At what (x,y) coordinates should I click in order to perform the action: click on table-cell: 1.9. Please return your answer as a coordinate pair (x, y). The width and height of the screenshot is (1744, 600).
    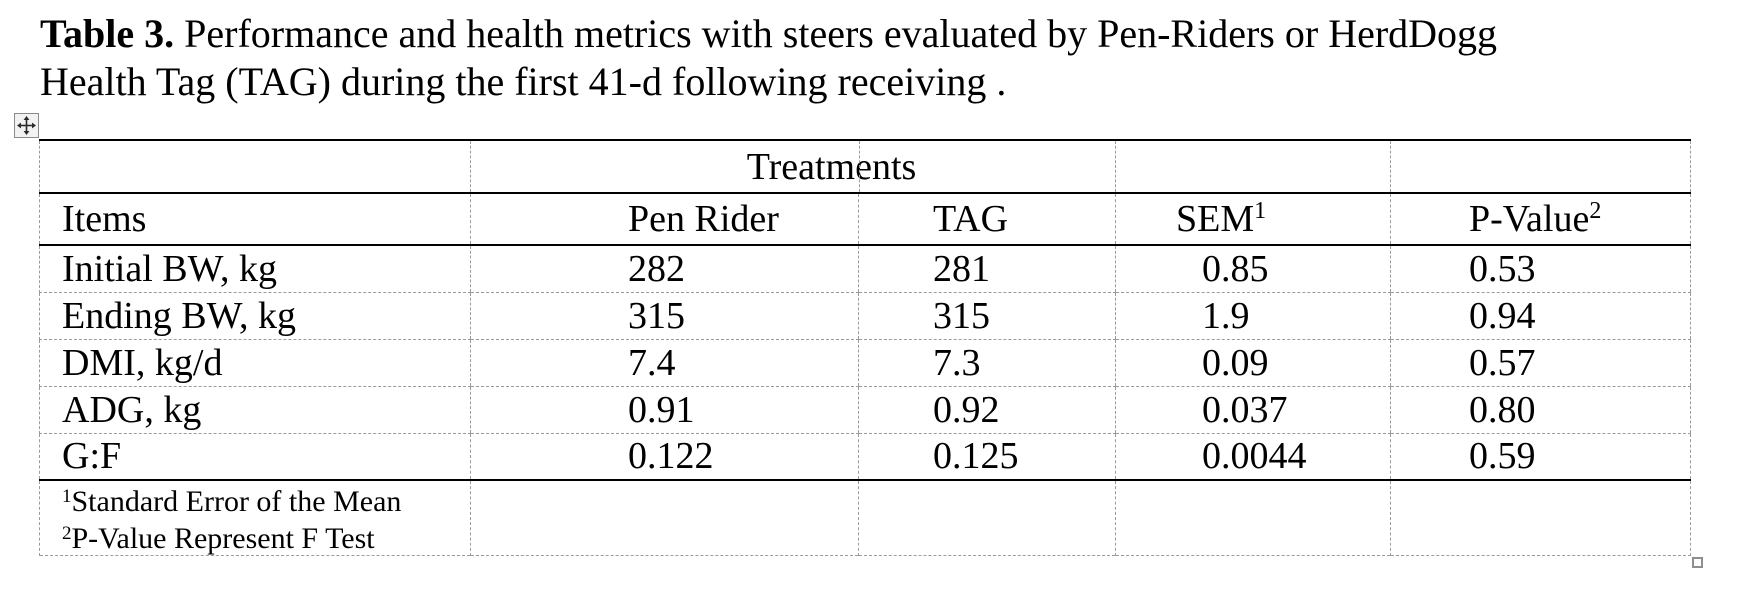
    Looking at the image, I should click on (1253, 316).